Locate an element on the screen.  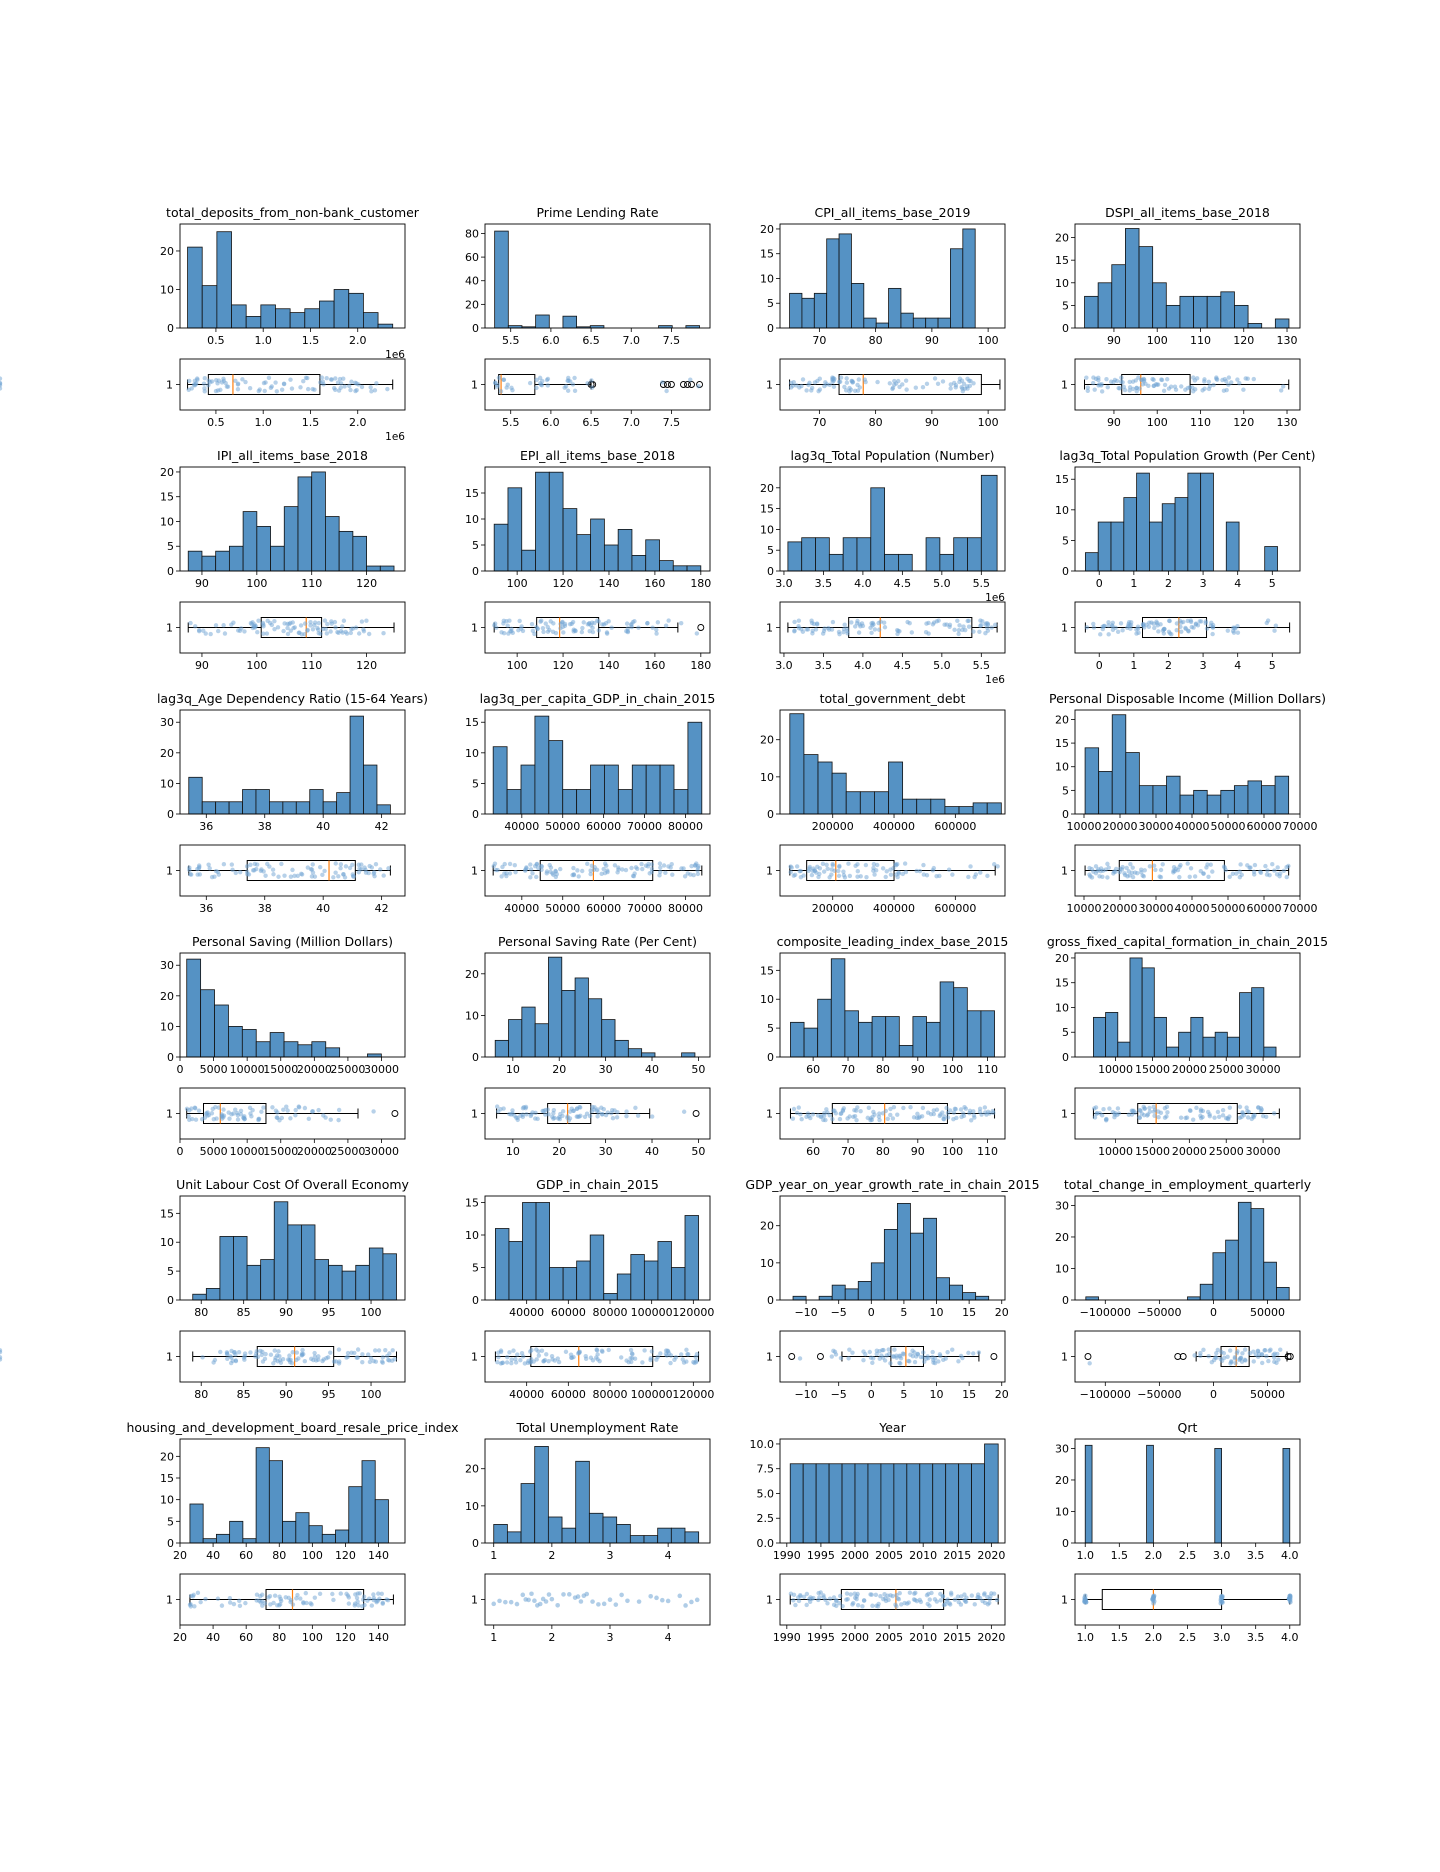
x-tick-label: 20 is located at coordinates (1002, 1312).